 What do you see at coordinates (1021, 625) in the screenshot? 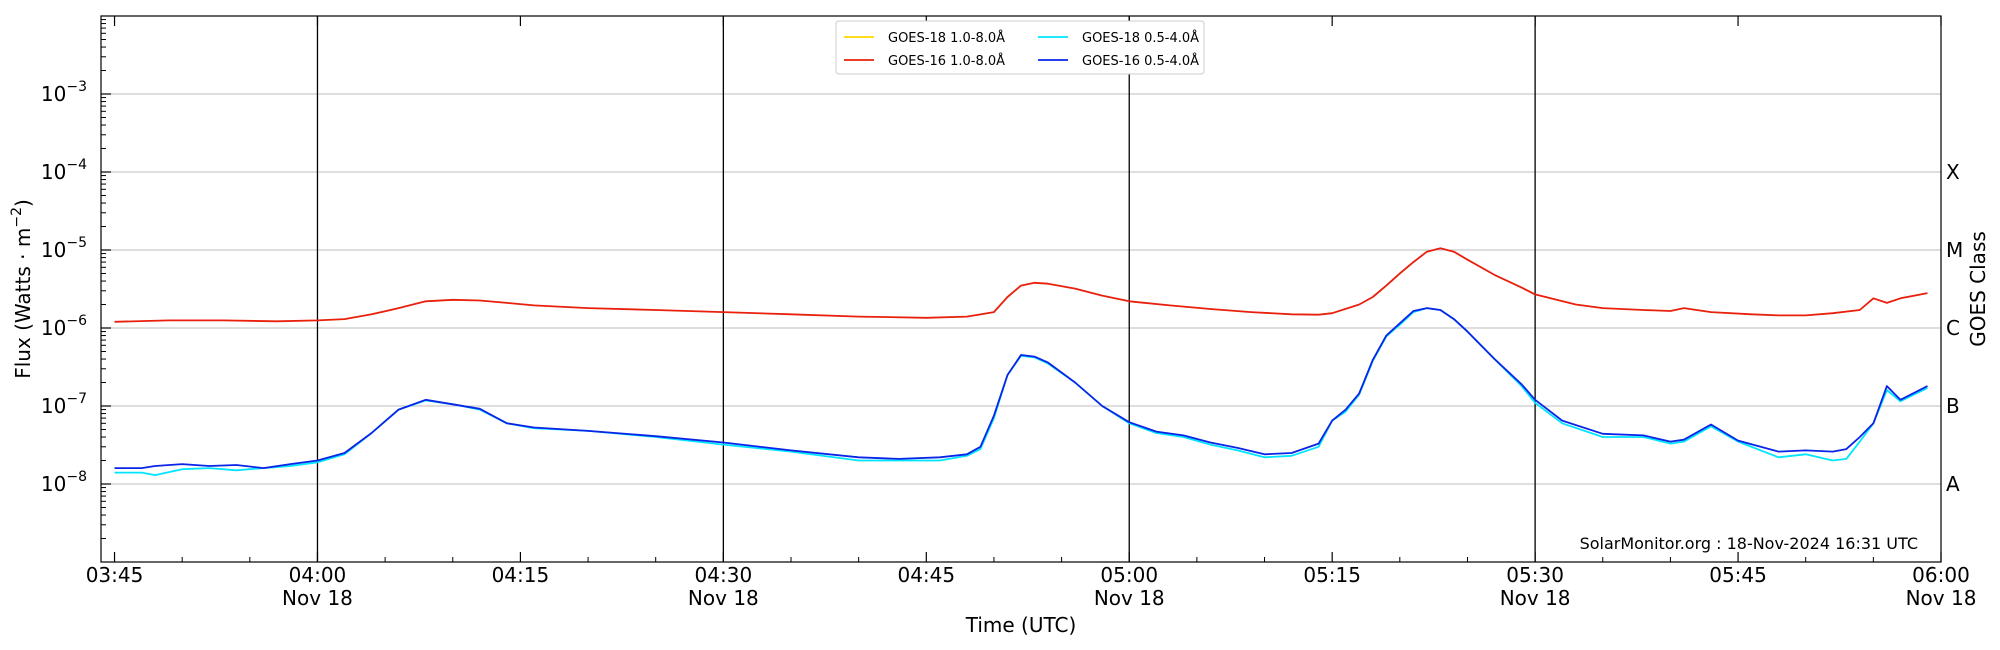
I see `x-axis-title: Time (UTC)` at bounding box center [1021, 625].